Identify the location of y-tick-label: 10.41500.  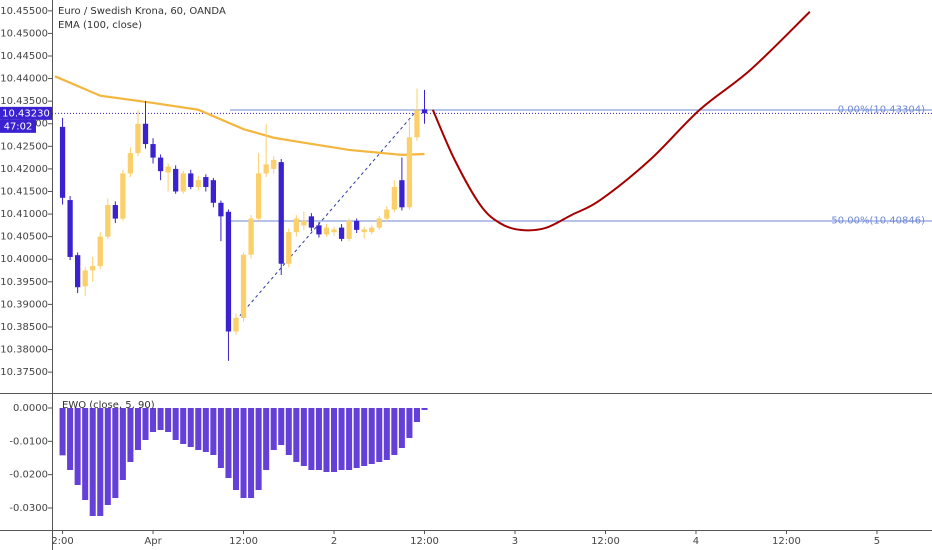
(24, 191).